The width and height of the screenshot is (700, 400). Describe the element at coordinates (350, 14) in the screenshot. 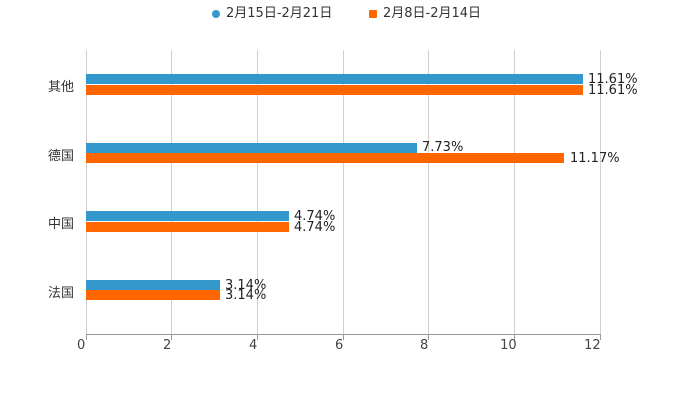

I see `legend: 2月15日-2月21日 2月8日-2月14日` at that location.